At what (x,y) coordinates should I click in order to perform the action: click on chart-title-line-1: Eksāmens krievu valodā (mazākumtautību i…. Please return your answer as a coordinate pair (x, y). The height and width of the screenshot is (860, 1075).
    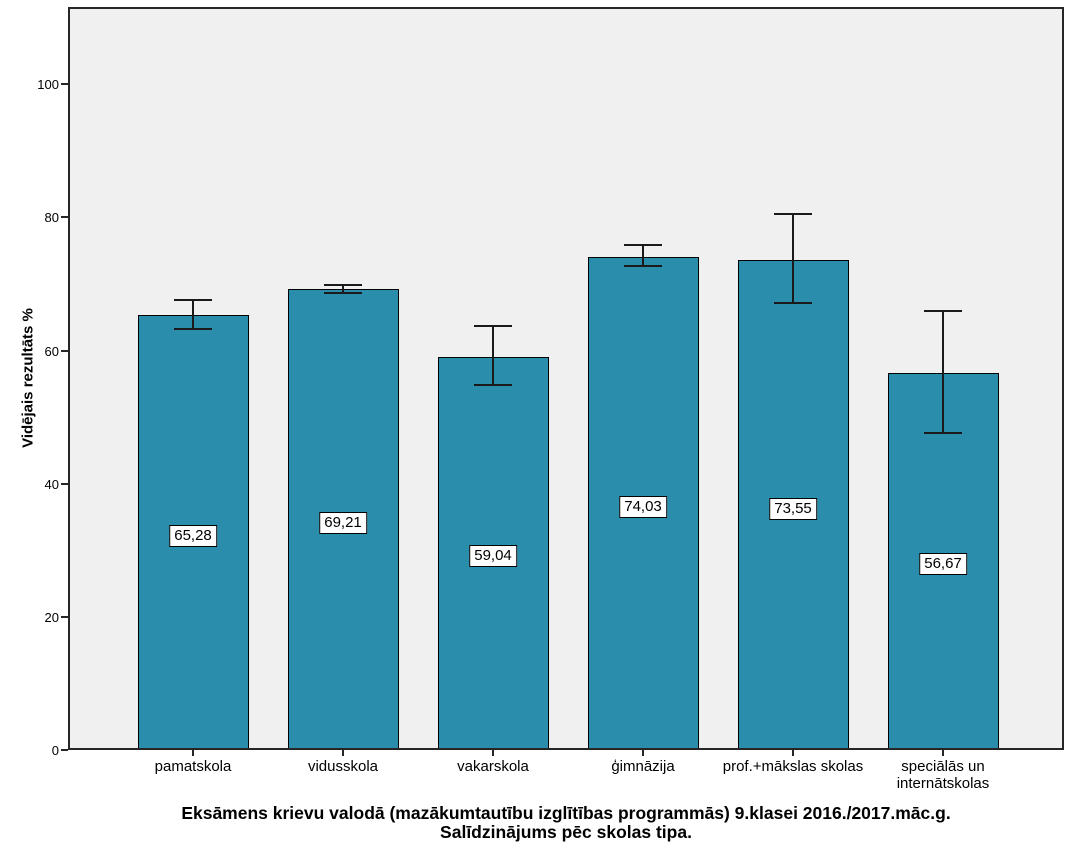
    Looking at the image, I should click on (566, 813).